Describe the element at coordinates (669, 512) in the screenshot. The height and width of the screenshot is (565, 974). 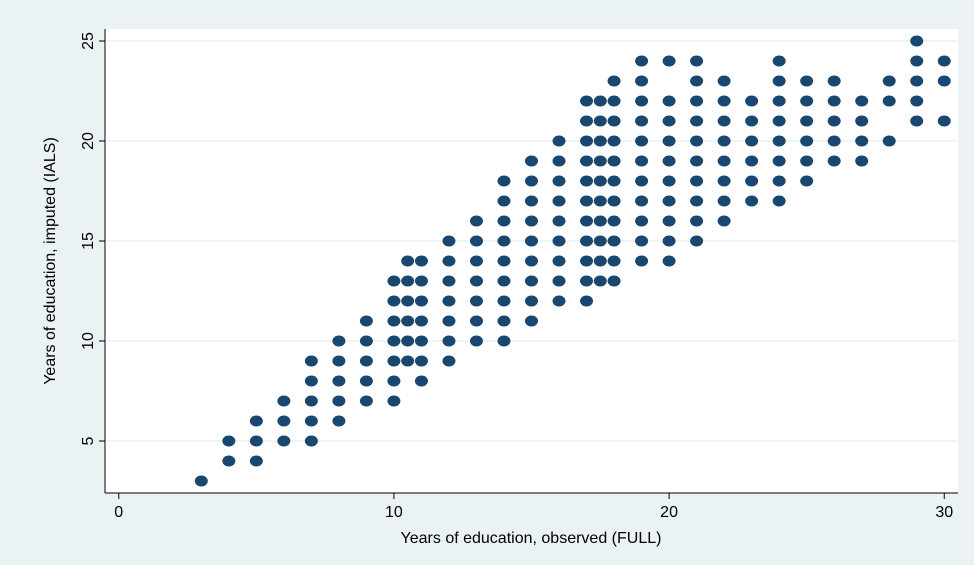
I see `x-tick-label: 20` at that location.